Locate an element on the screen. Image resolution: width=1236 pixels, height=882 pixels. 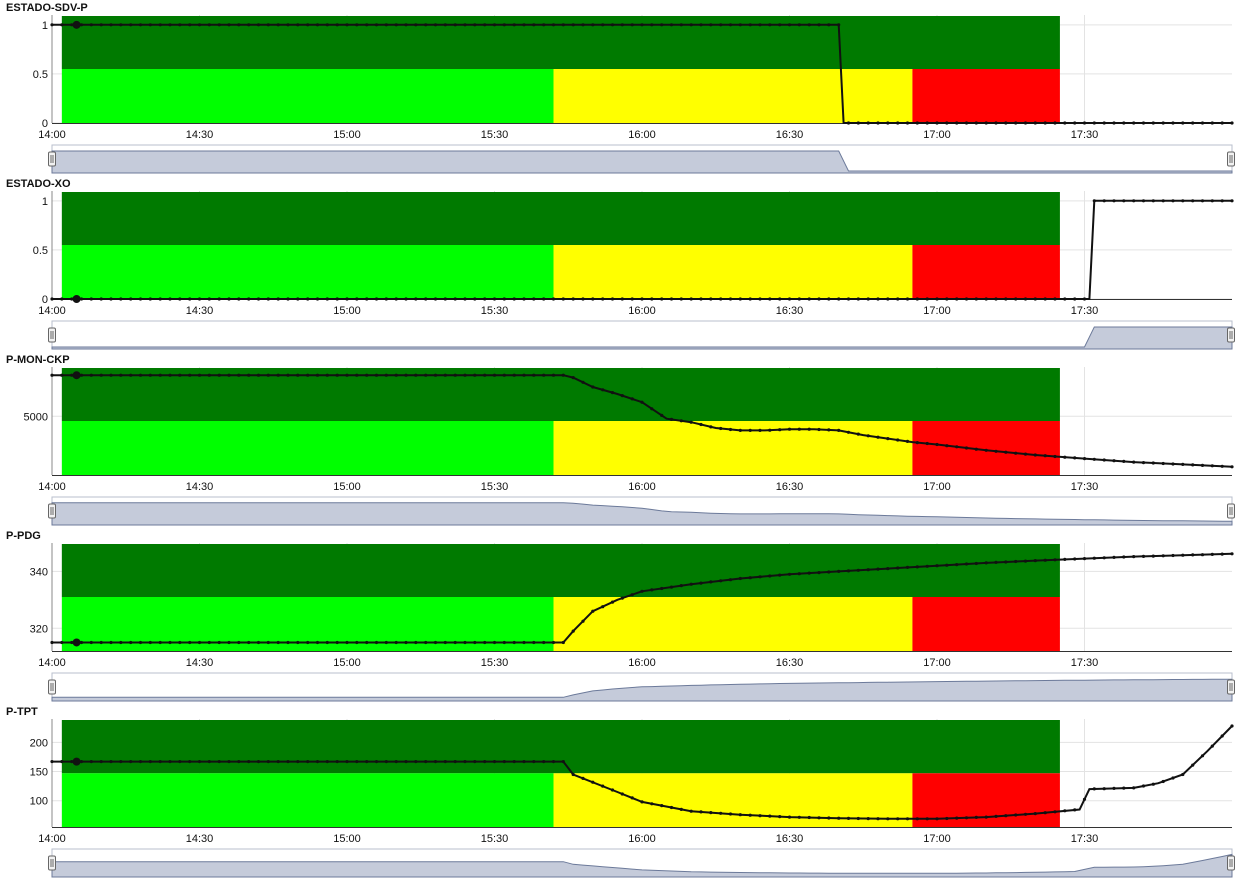
status-band-red is located at coordinates (986, 448).